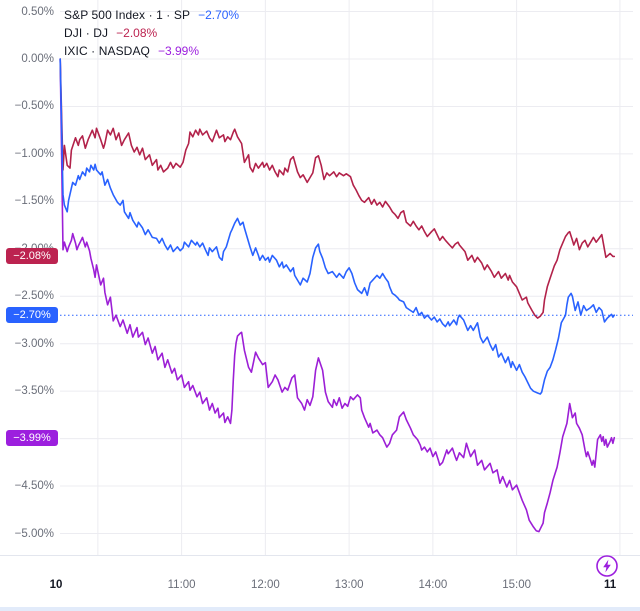 Image resolution: width=640 pixels, height=611 pixels. I want to click on x-axis-label: 12:00, so click(265, 585).